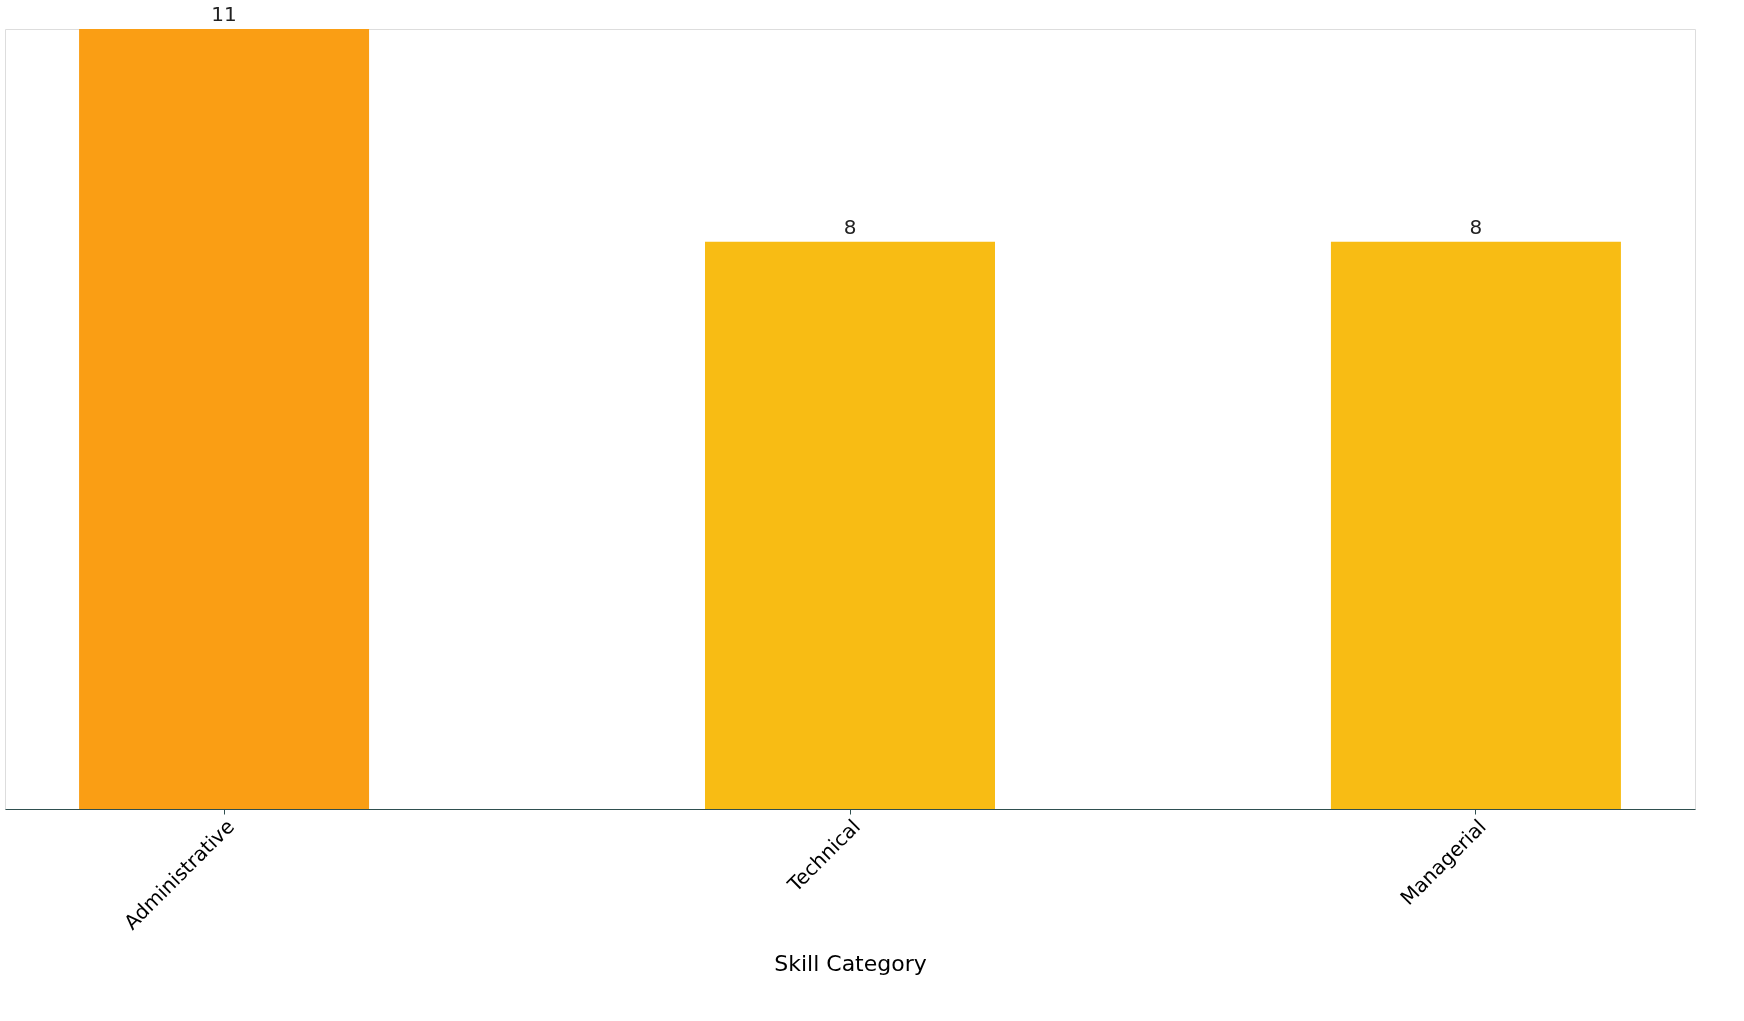  I want to click on x-axis-title: Skill Category, so click(850, 963).